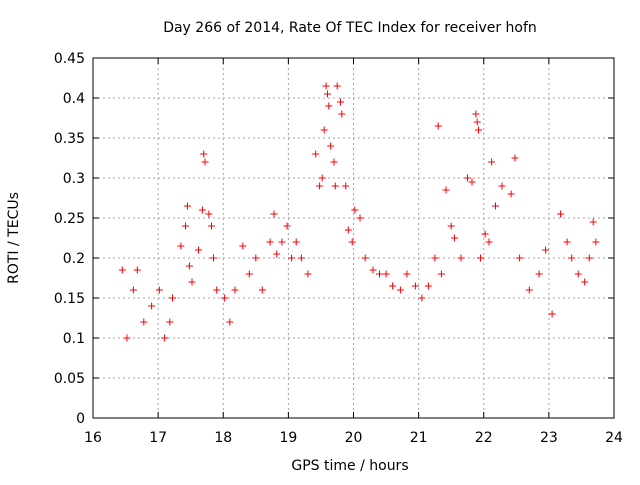 The height and width of the screenshot is (485, 640). Describe the element at coordinates (223, 438) in the screenshot. I see `x-tick-label: 18` at that location.